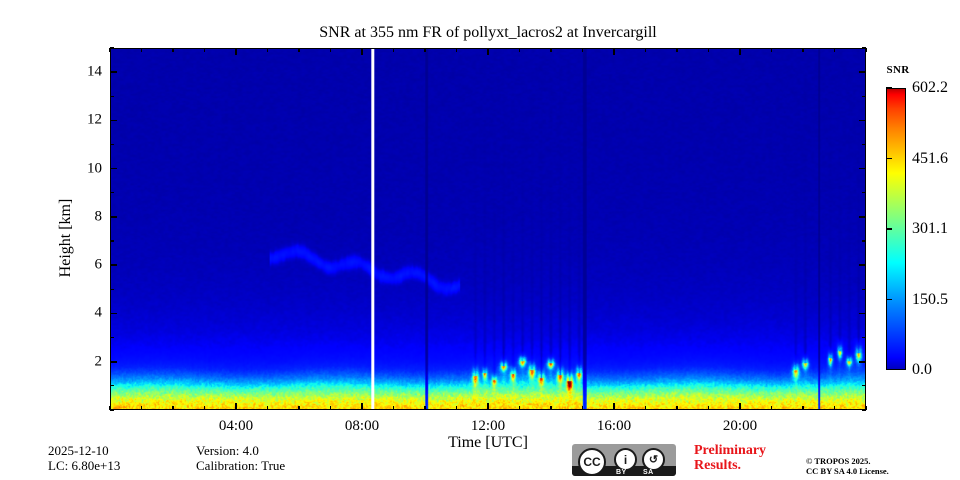  I want to click on colorbar-tick-label: 150.5, so click(930, 299).